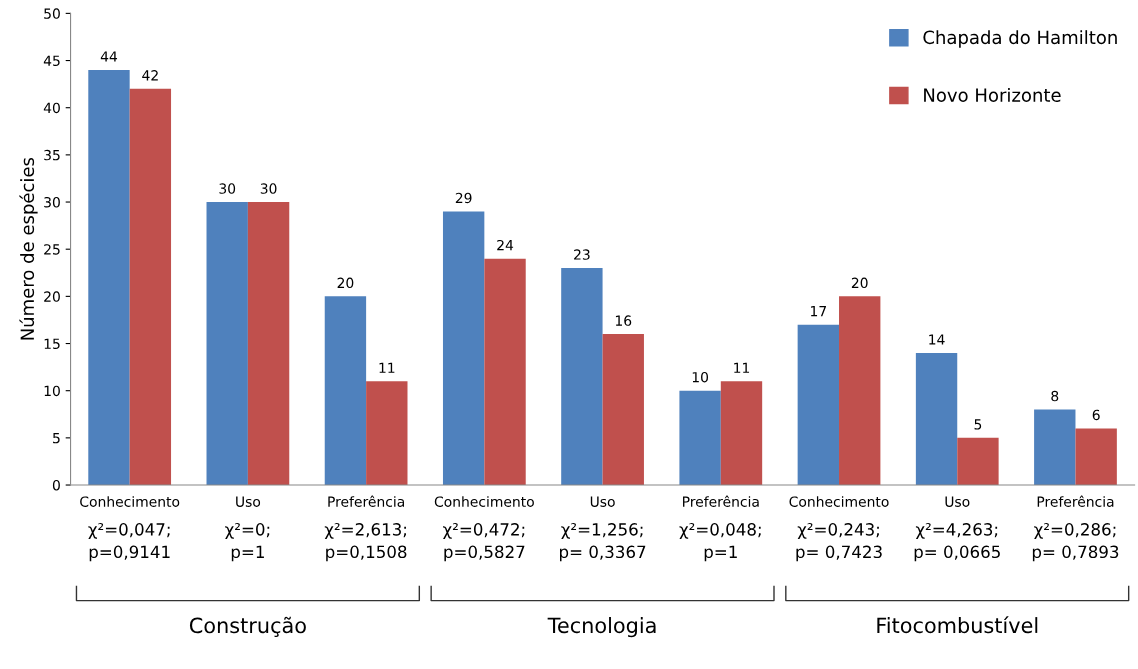 This screenshot has width=1138, height=669. Describe the element at coordinates (365, 542) in the screenshot. I see `text: χ²=2,613; p=0,1508` at that location.